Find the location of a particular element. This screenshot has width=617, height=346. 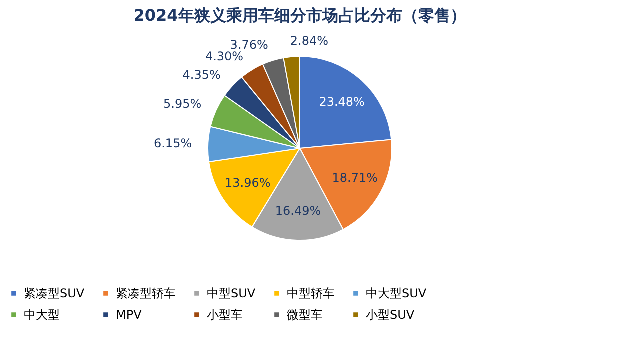

legend-label: MPV is located at coordinates (129, 315).